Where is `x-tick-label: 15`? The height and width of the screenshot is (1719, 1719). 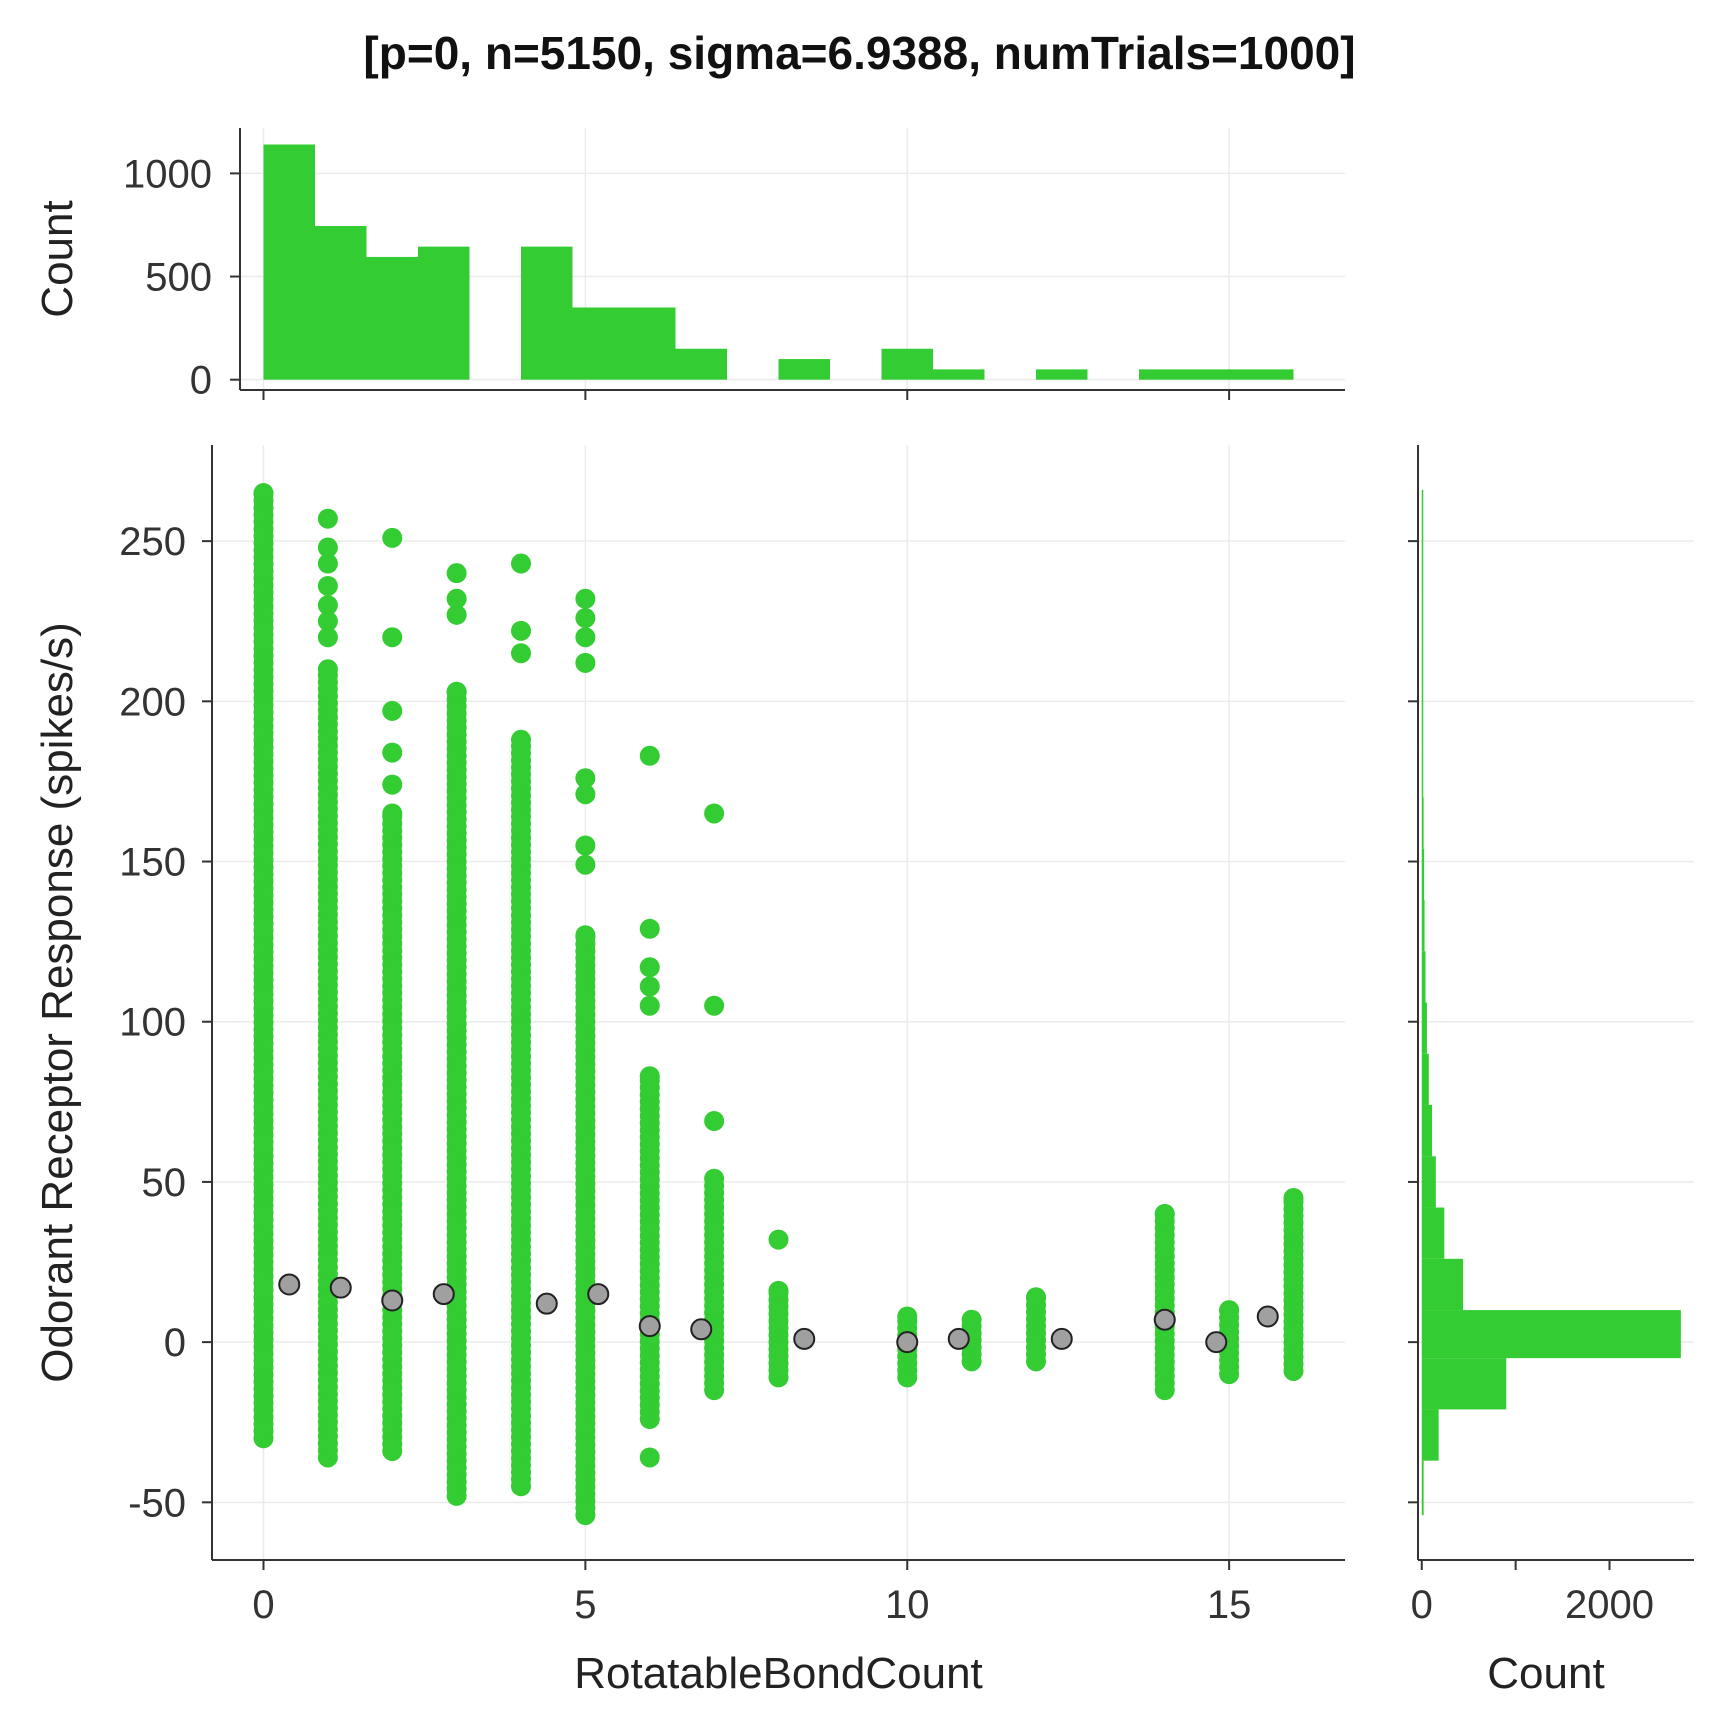 x-tick-label: 15 is located at coordinates (1229, 1605).